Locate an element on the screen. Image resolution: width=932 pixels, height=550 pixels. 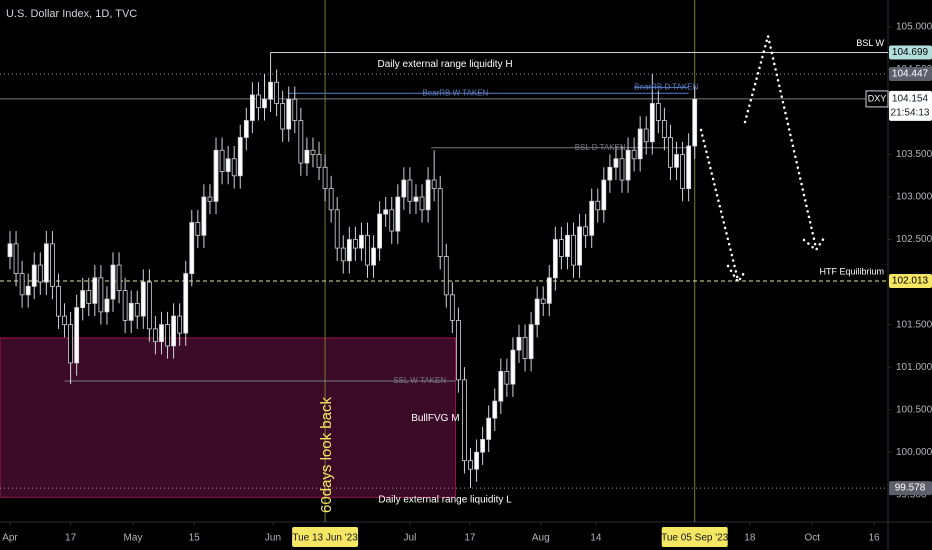
y-tick-label: 103.000 is located at coordinates (914, 197).